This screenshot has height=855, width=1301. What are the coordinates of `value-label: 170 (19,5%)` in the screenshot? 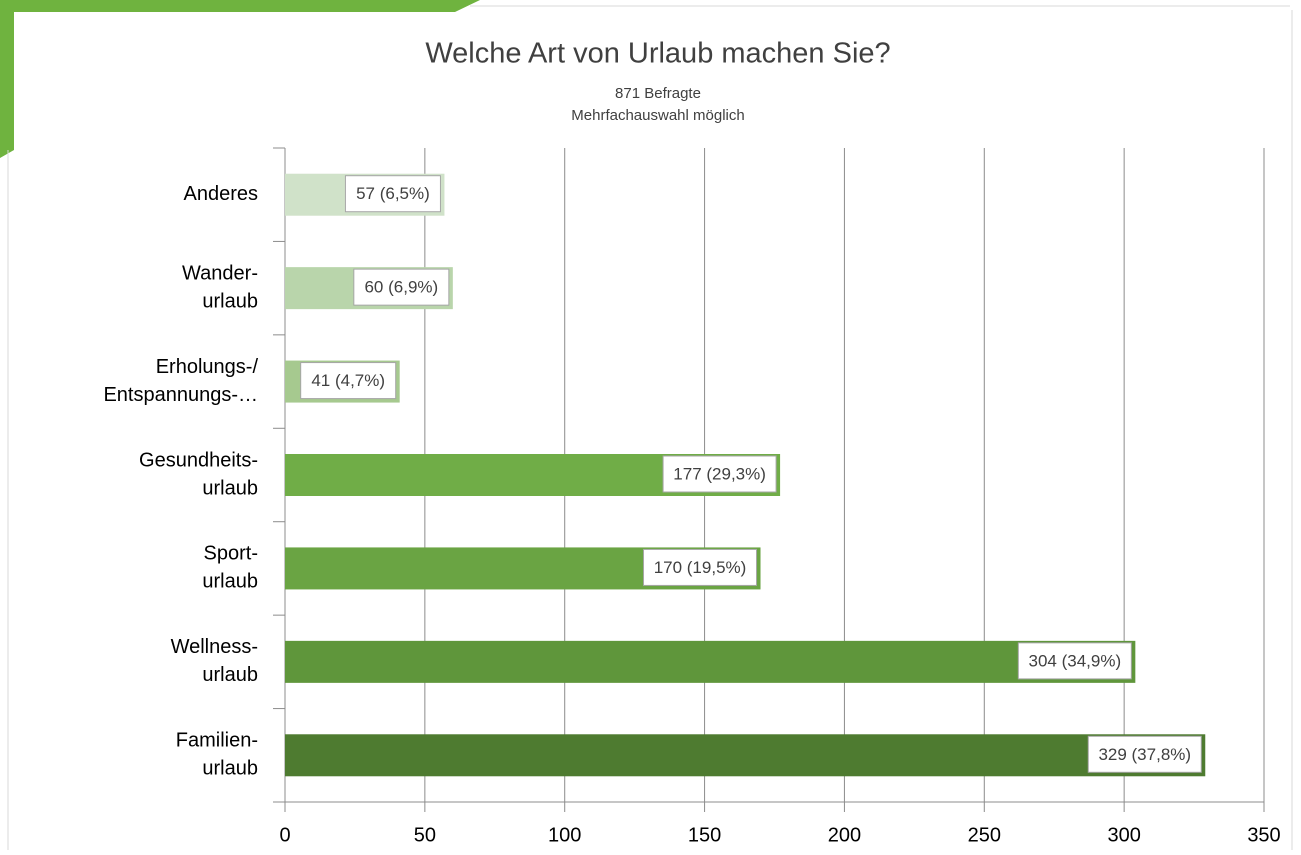 It's located at (700, 567).